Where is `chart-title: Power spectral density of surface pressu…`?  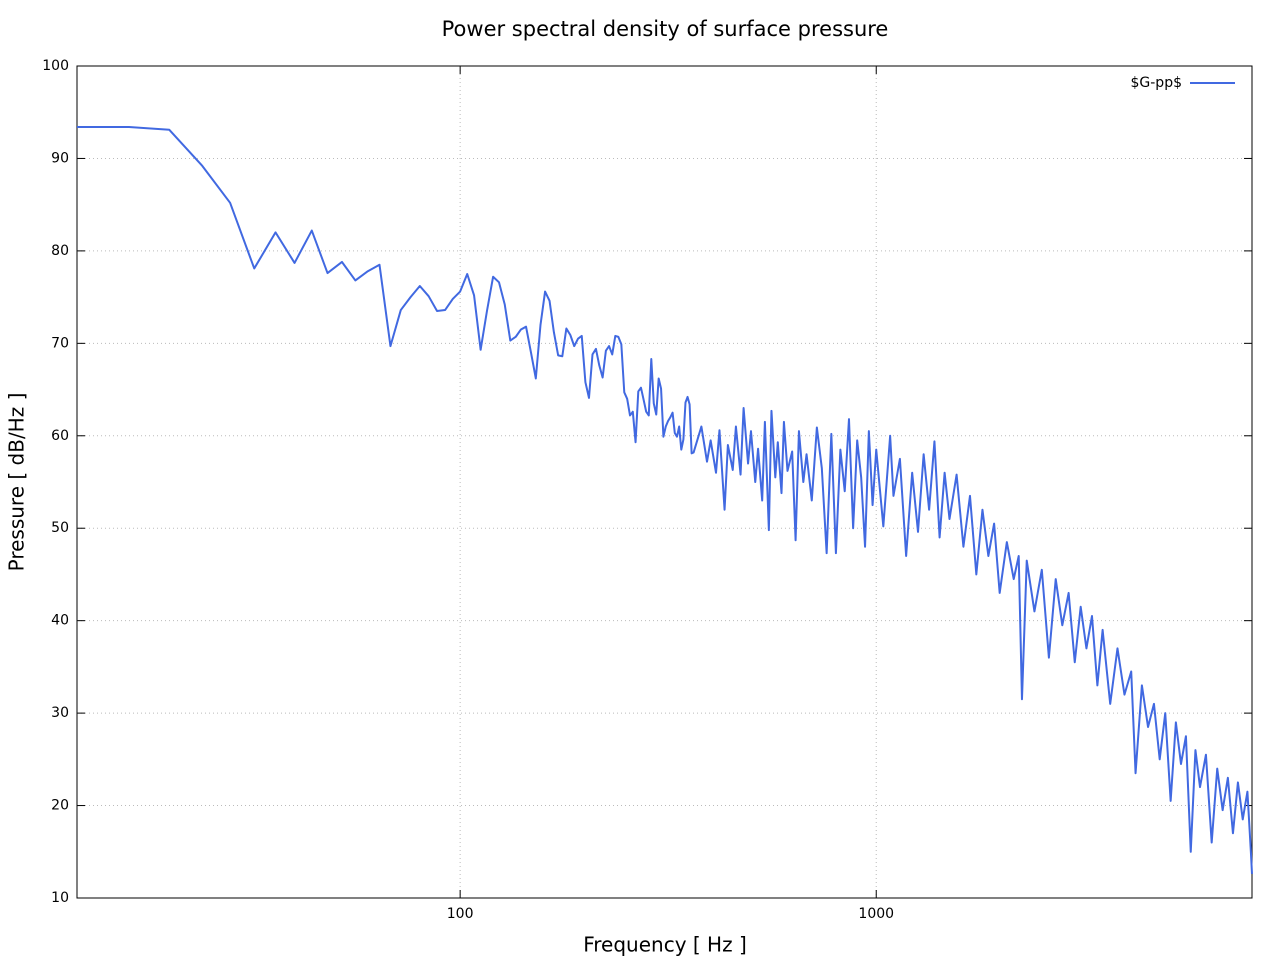
chart-title: Power spectral density of surface pressu… is located at coordinates (665, 29).